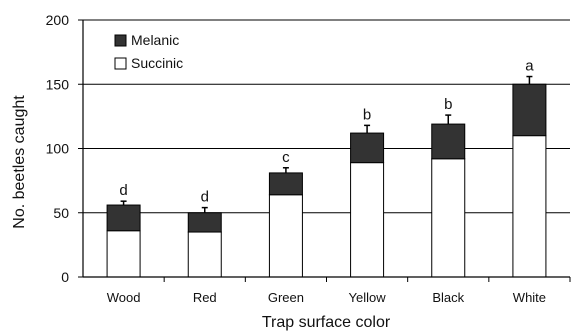 This screenshot has width=576, height=331. What do you see at coordinates (120, 40) in the screenshot?
I see `legend-swatch-melanic` at bounding box center [120, 40].